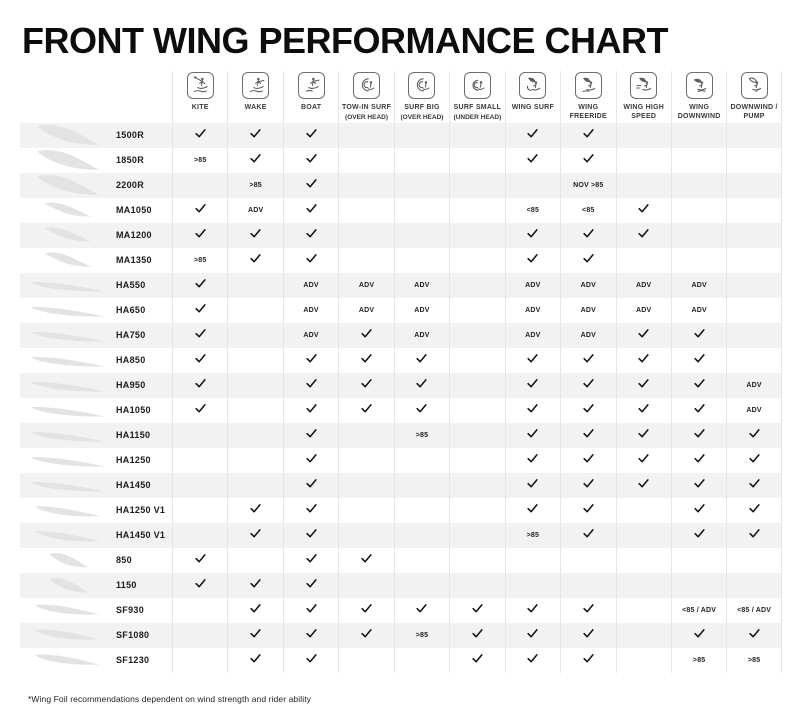 The width and height of the screenshot is (800, 720). What do you see at coordinates (587, 185) in the screenshot?
I see `cell-2200r-wing-freeride: NOV >85` at bounding box center [587, 185].